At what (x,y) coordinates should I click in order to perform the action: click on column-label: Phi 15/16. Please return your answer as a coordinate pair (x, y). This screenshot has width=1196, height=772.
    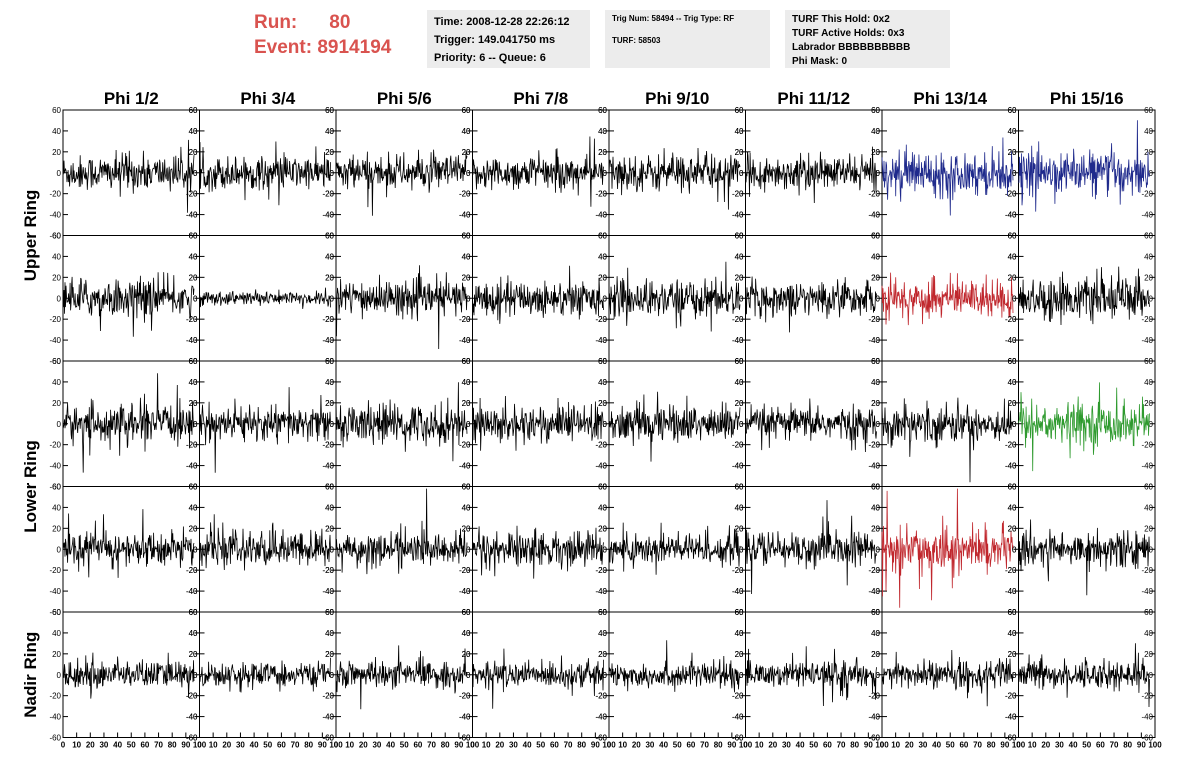
    Looking at the image, I should click on (1087, 98).